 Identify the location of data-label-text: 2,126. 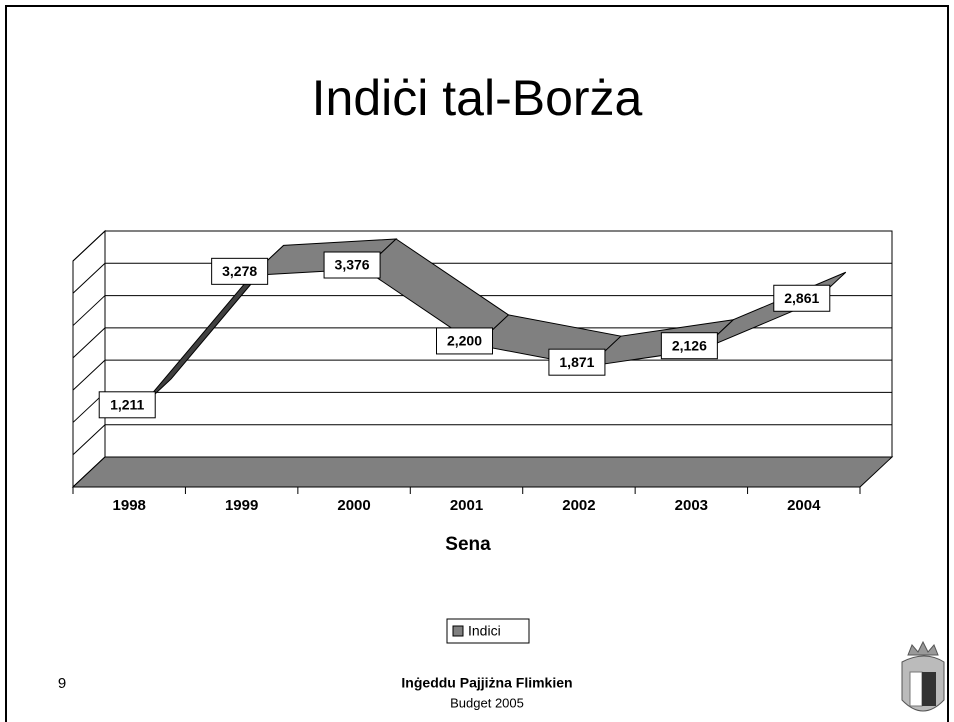
(689, 345).